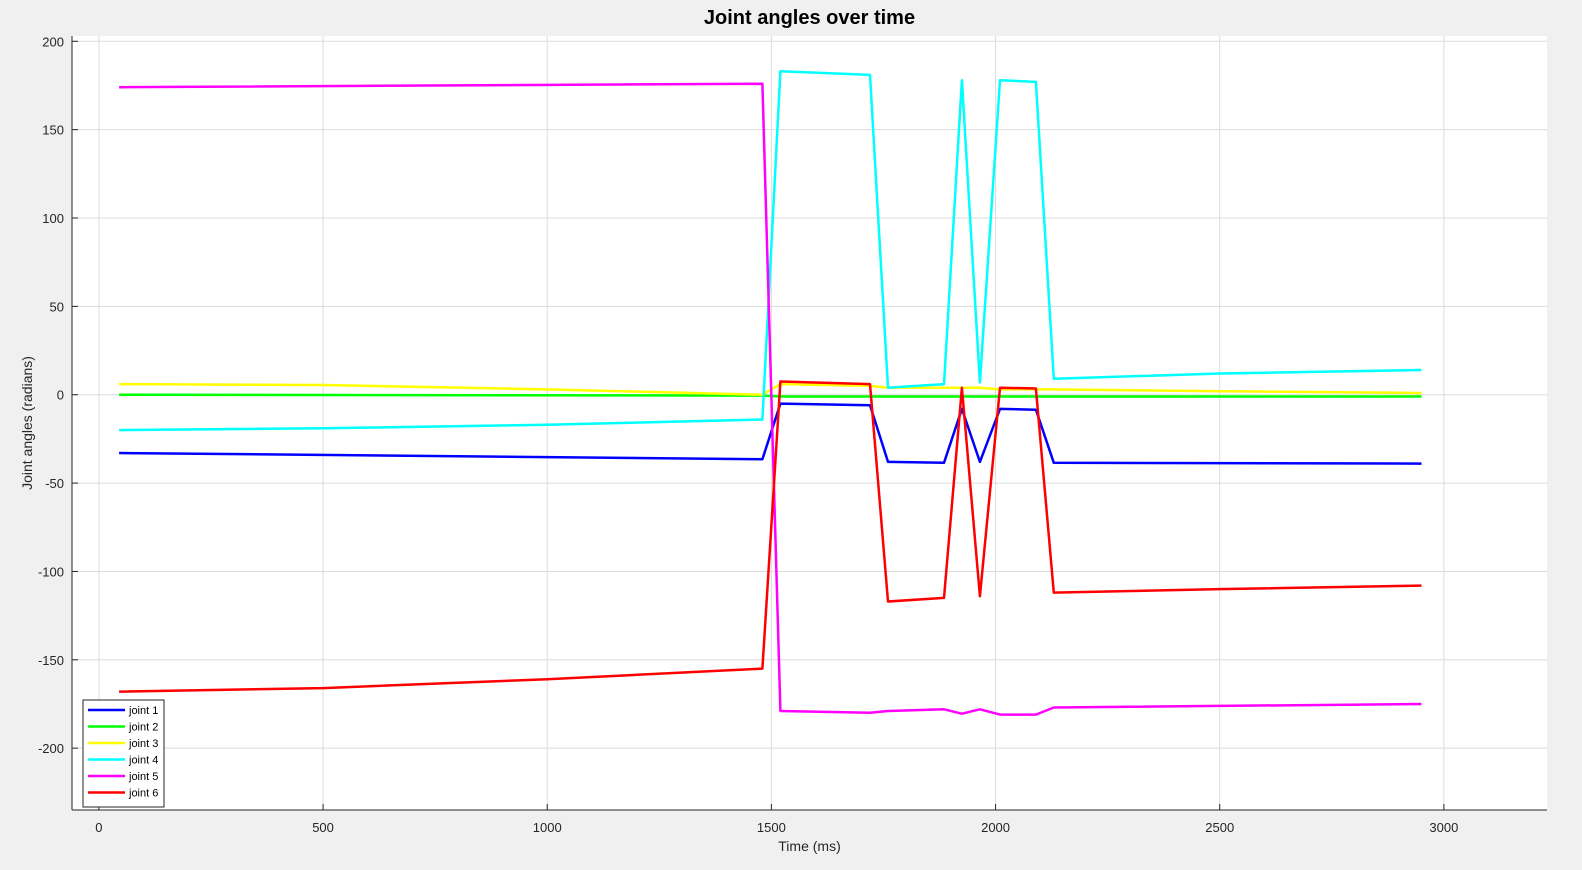 The height and width of the screenshot is (870, 1582). Describe the element at coordinates (53, 218) in the screenshot. I see `y-tick-label: 100` at that location.